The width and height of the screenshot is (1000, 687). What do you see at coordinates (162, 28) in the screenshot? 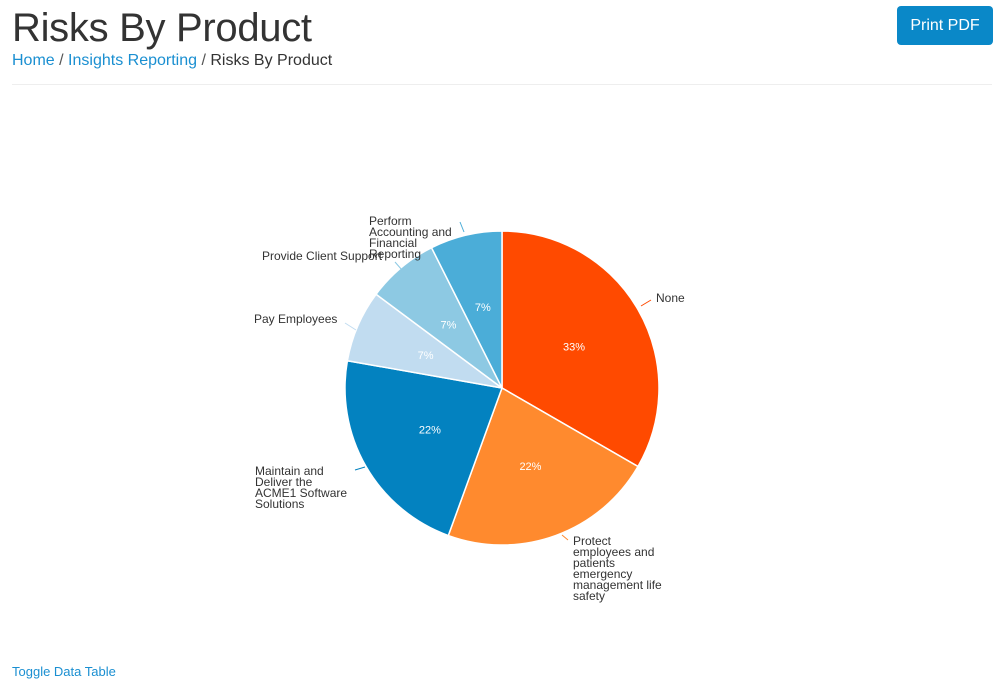
I see `page-title: Risks By Product` at bounding box center [162, 28].